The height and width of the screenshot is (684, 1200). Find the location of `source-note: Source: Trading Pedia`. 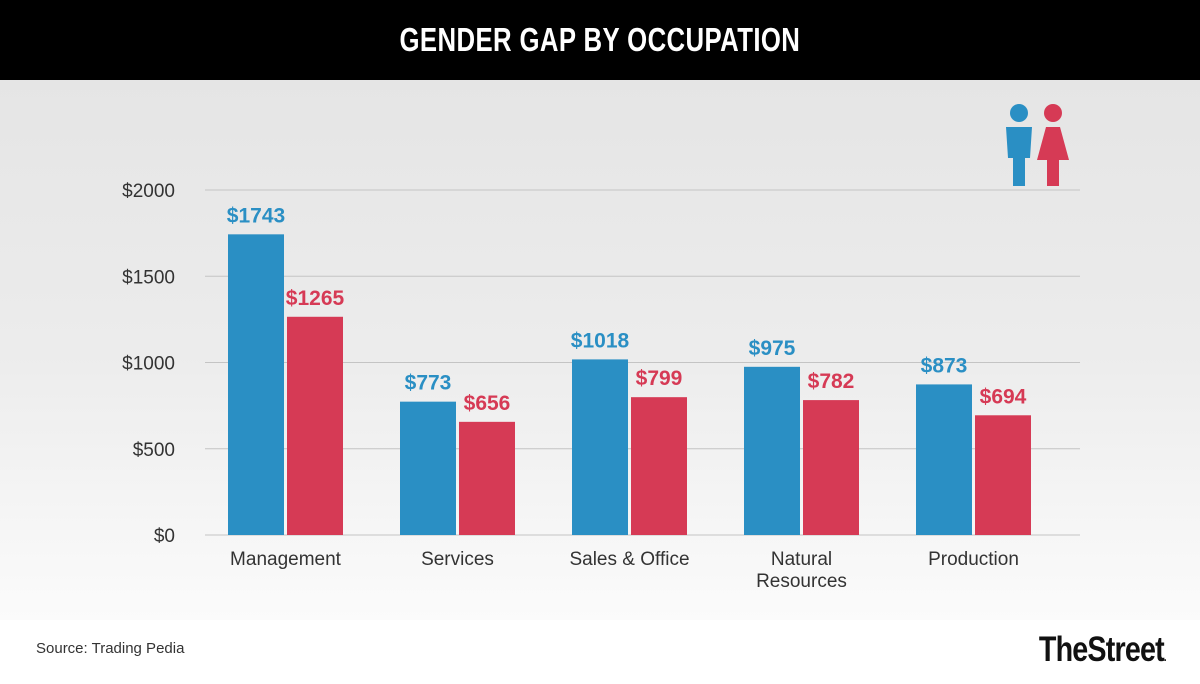

source-note: Source: Trading Pedia is located at coordinates (110, 648).